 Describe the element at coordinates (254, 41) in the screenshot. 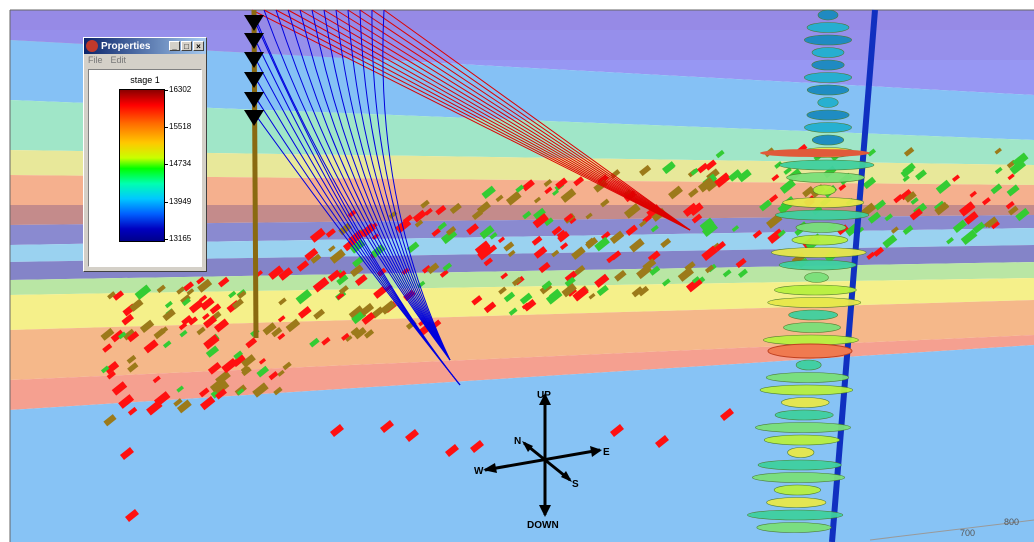

I see `receiver-icon` at that location.